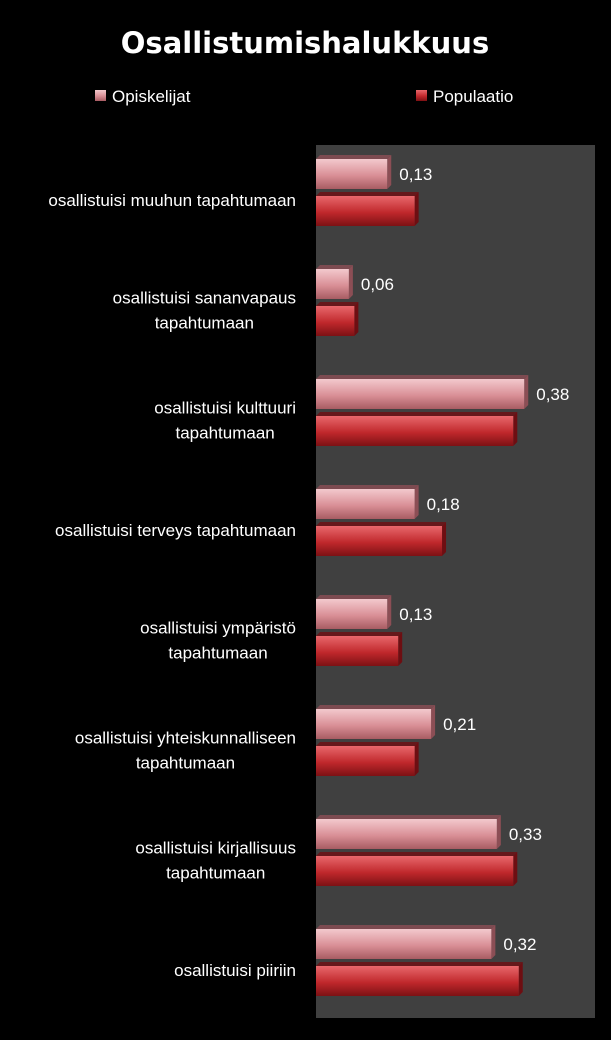 Image resolution: width=611 pixels, height=1040 pixels. I want to click on legend-label: Populaatio, so click(473, 96).